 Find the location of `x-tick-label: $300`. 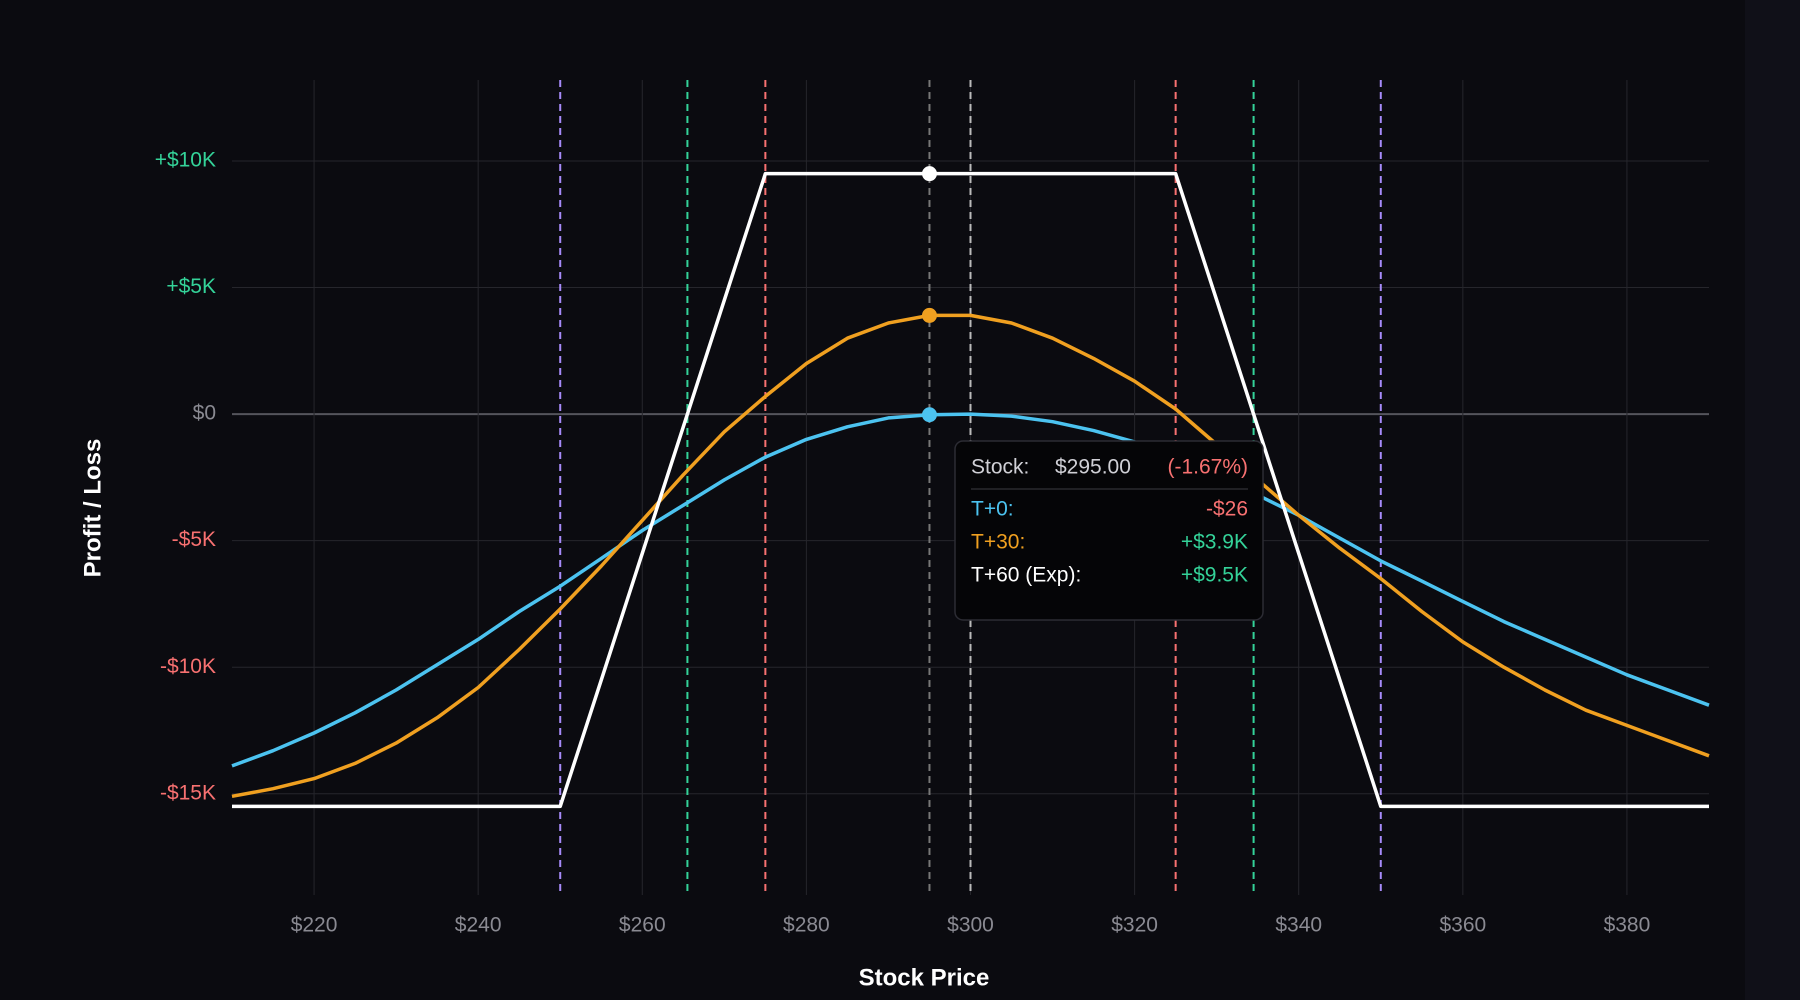

x-tick-label: $300 is located at coordinates (970, 925).